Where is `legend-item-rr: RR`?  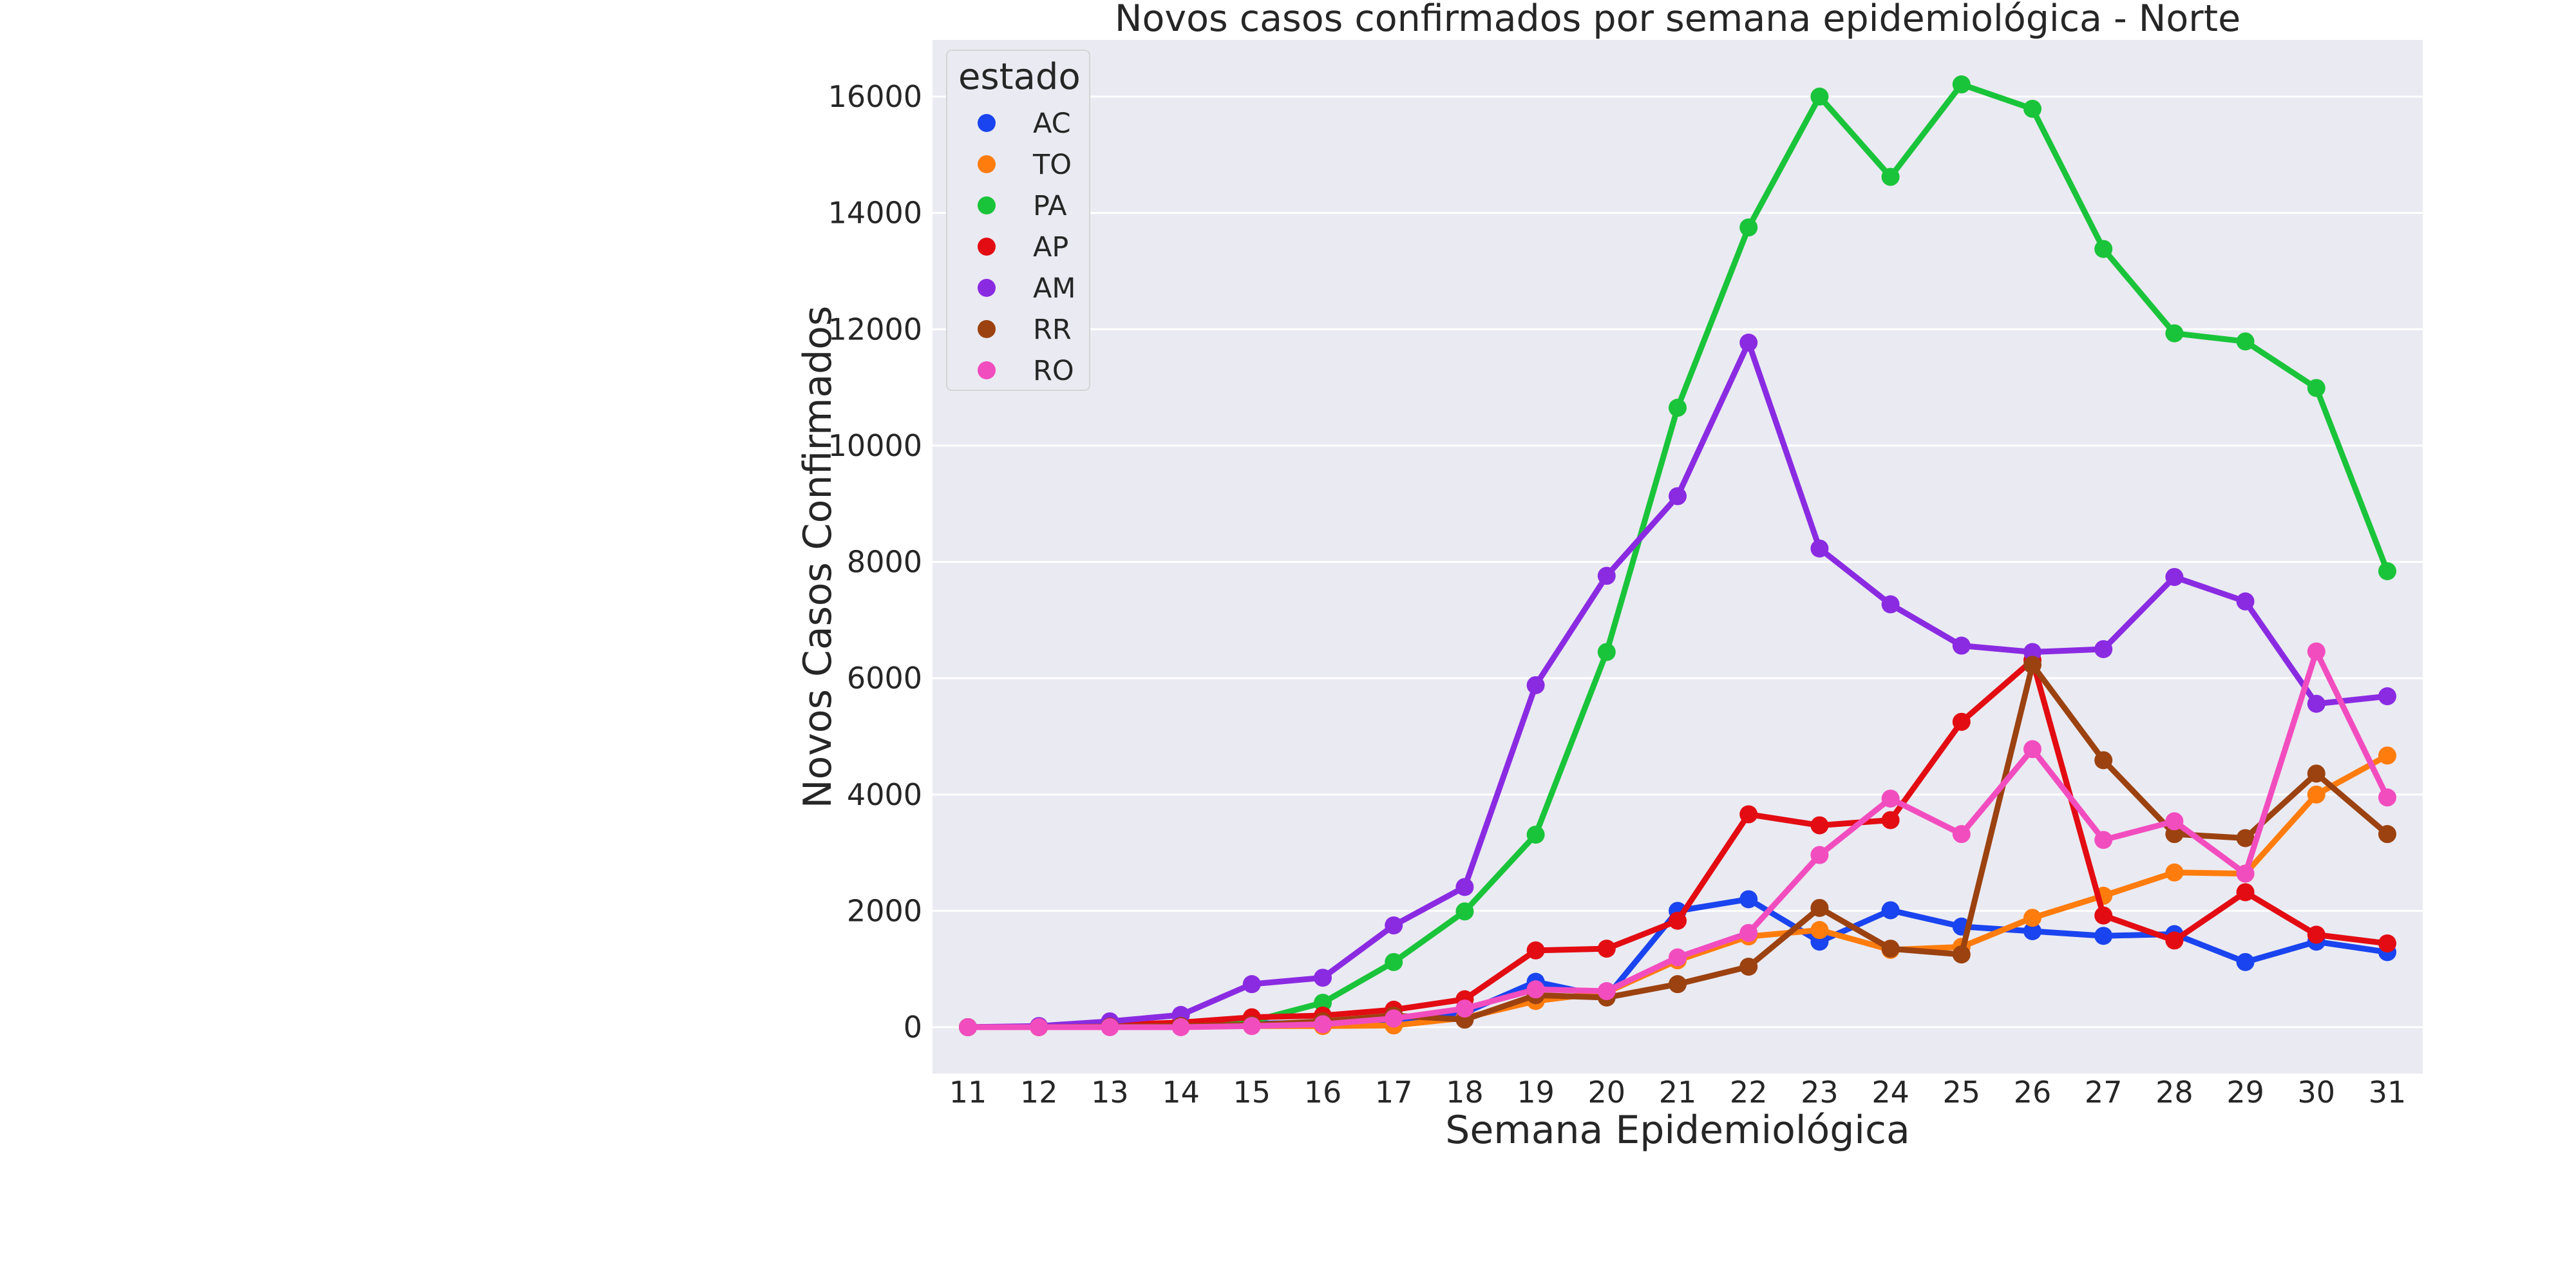
legend-item-rr: RR is located at coordinates (1025, 330).